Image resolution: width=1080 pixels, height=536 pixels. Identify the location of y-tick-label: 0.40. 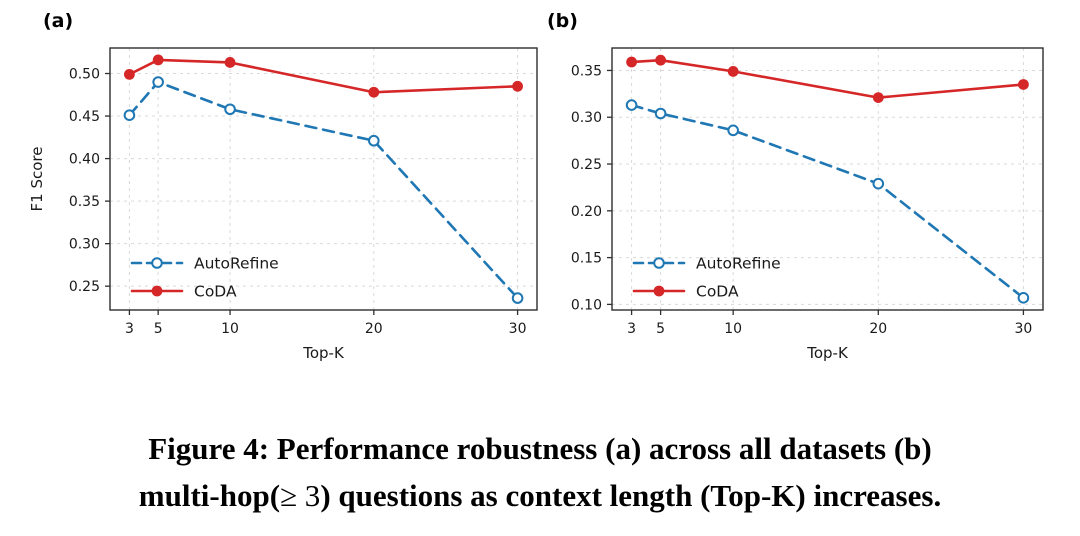
(84, 160).